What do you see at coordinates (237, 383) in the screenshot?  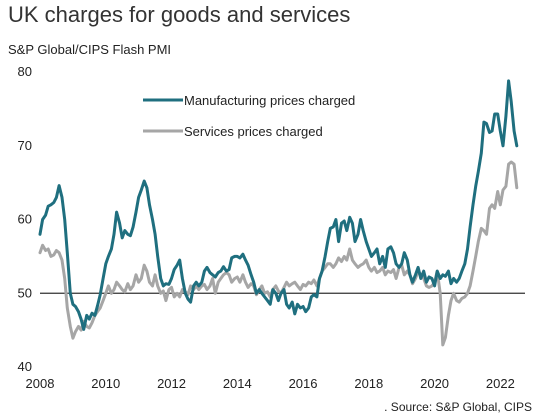 I see `x-tick-label: 2014` at bounding box center [237, 383].